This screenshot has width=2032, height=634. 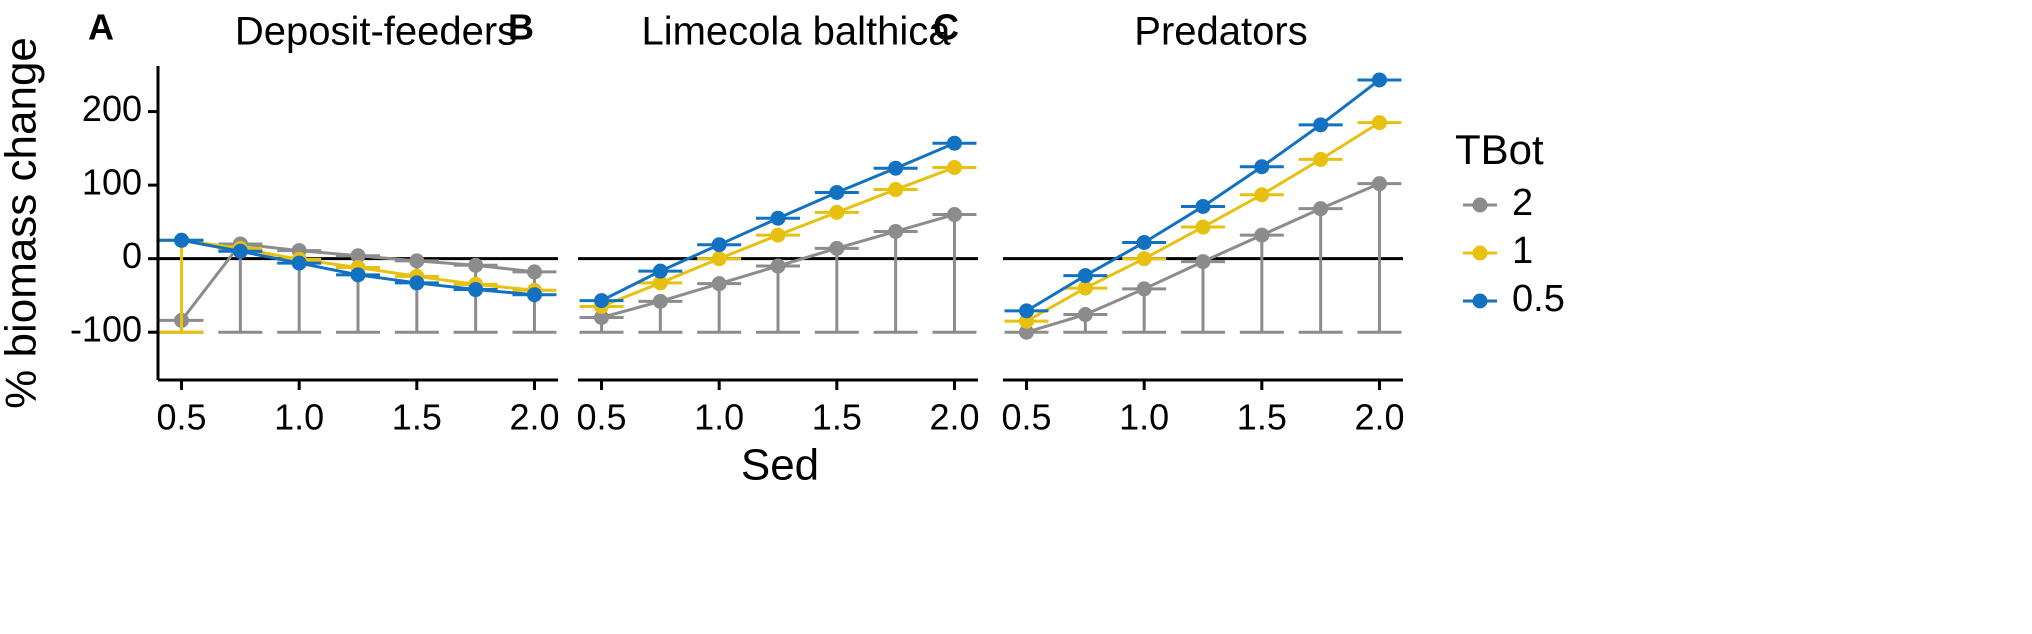 I want to click on legend-entry-0-5: 0.5, so click(x=1514, y=299).